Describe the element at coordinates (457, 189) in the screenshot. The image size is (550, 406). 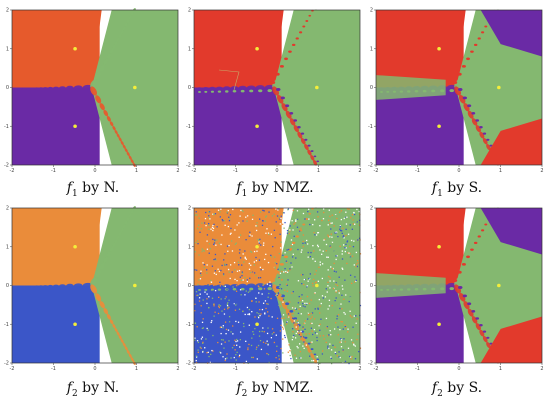
I see `panel-caption: f1 by S.` at that location.